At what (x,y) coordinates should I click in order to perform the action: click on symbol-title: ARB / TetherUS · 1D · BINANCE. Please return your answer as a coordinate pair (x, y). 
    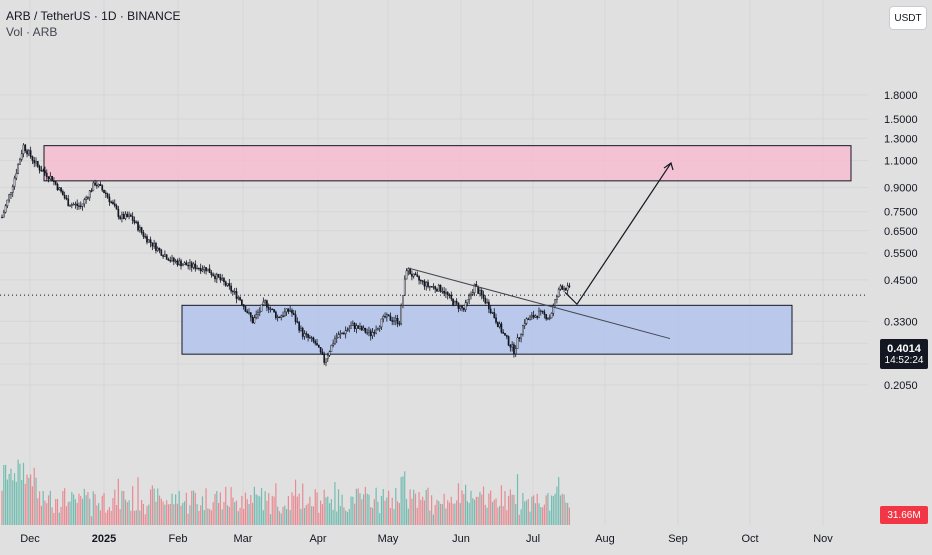
    Looking at the image, I should click on (93, 16).